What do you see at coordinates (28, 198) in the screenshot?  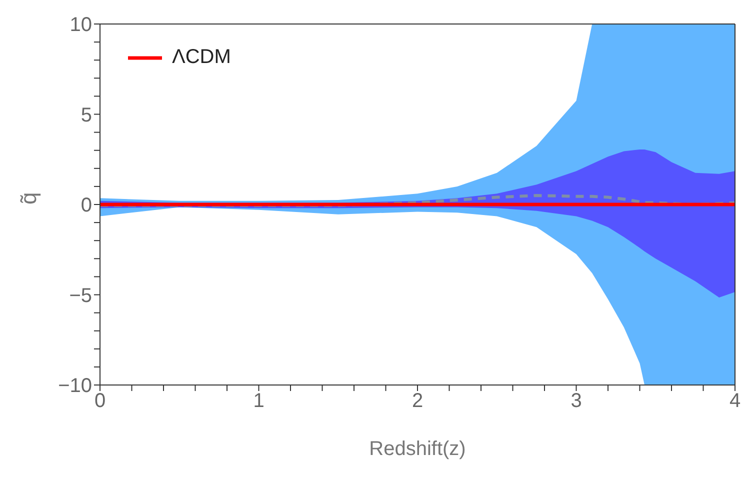 I see `y-axis-title: q̃` at bounding box center [28, 198].